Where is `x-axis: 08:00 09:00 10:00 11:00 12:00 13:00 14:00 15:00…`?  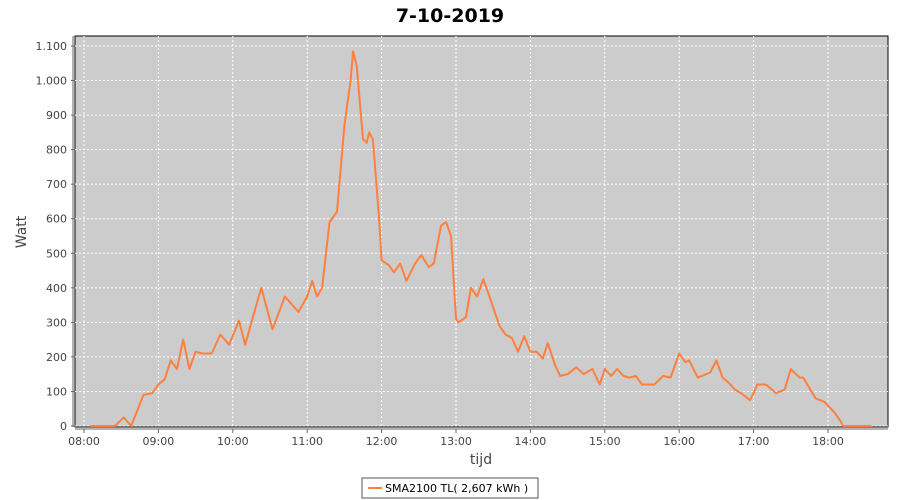
x-axis: 08:00 09:00 10:00 11:00 12:00 13:00 14:00 15:00… is located at coordinates (478, 438).